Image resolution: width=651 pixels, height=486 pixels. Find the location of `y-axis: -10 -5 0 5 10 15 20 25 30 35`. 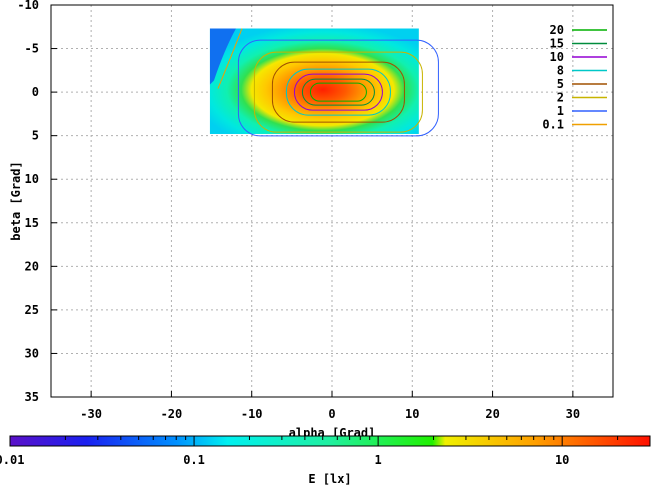

y-axis: -10 -5 0 5 10 15 20 25 30 35 is located at coordinates (37, 202).